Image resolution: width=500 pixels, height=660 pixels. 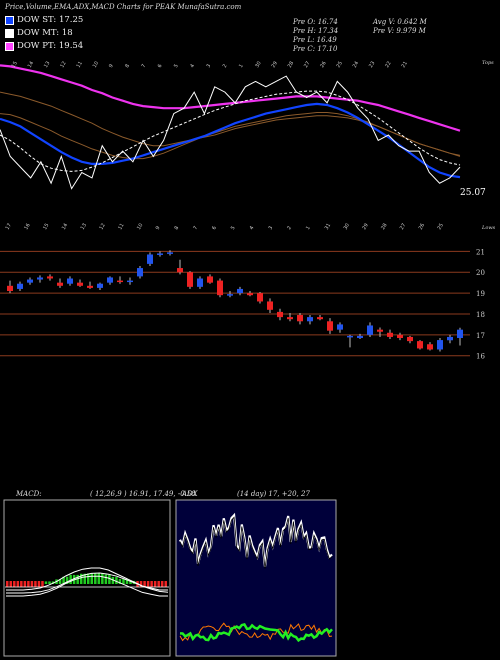 What do you see at coordinates (160, 66) in the screenshot?
I see `top-tick-label: 6` at bounding box center [160, 66].